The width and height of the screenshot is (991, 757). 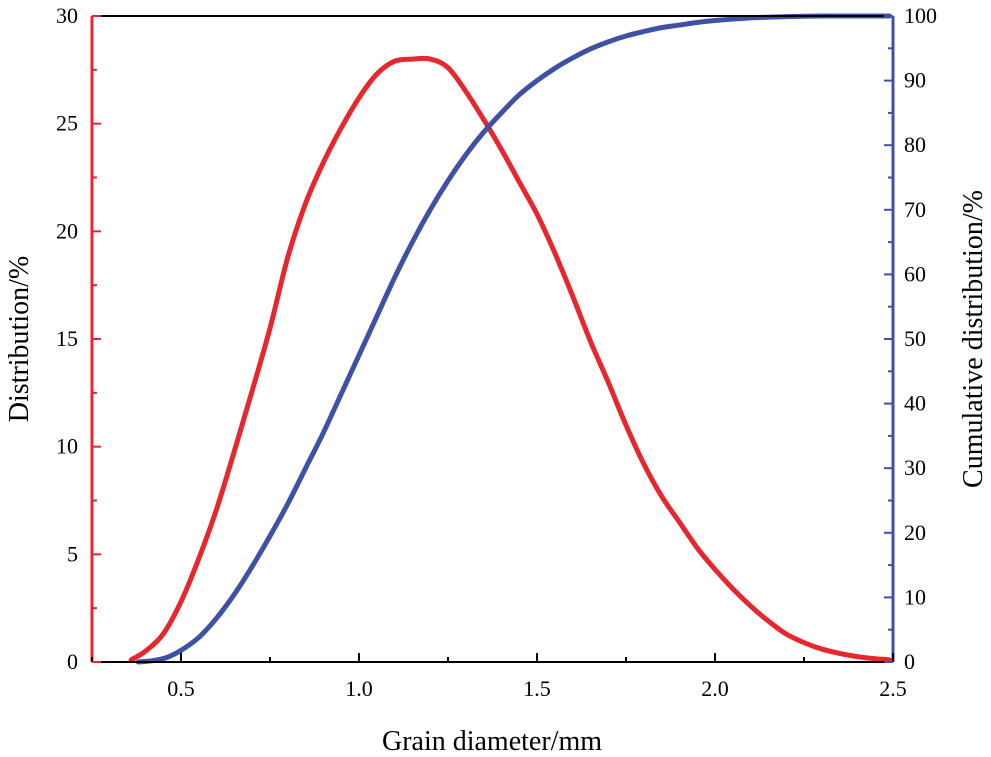 What do you see at coordinates (72, 661) in the screenshot?
I see `left-y-tick-label: 0` at bounding box center [72, 661].